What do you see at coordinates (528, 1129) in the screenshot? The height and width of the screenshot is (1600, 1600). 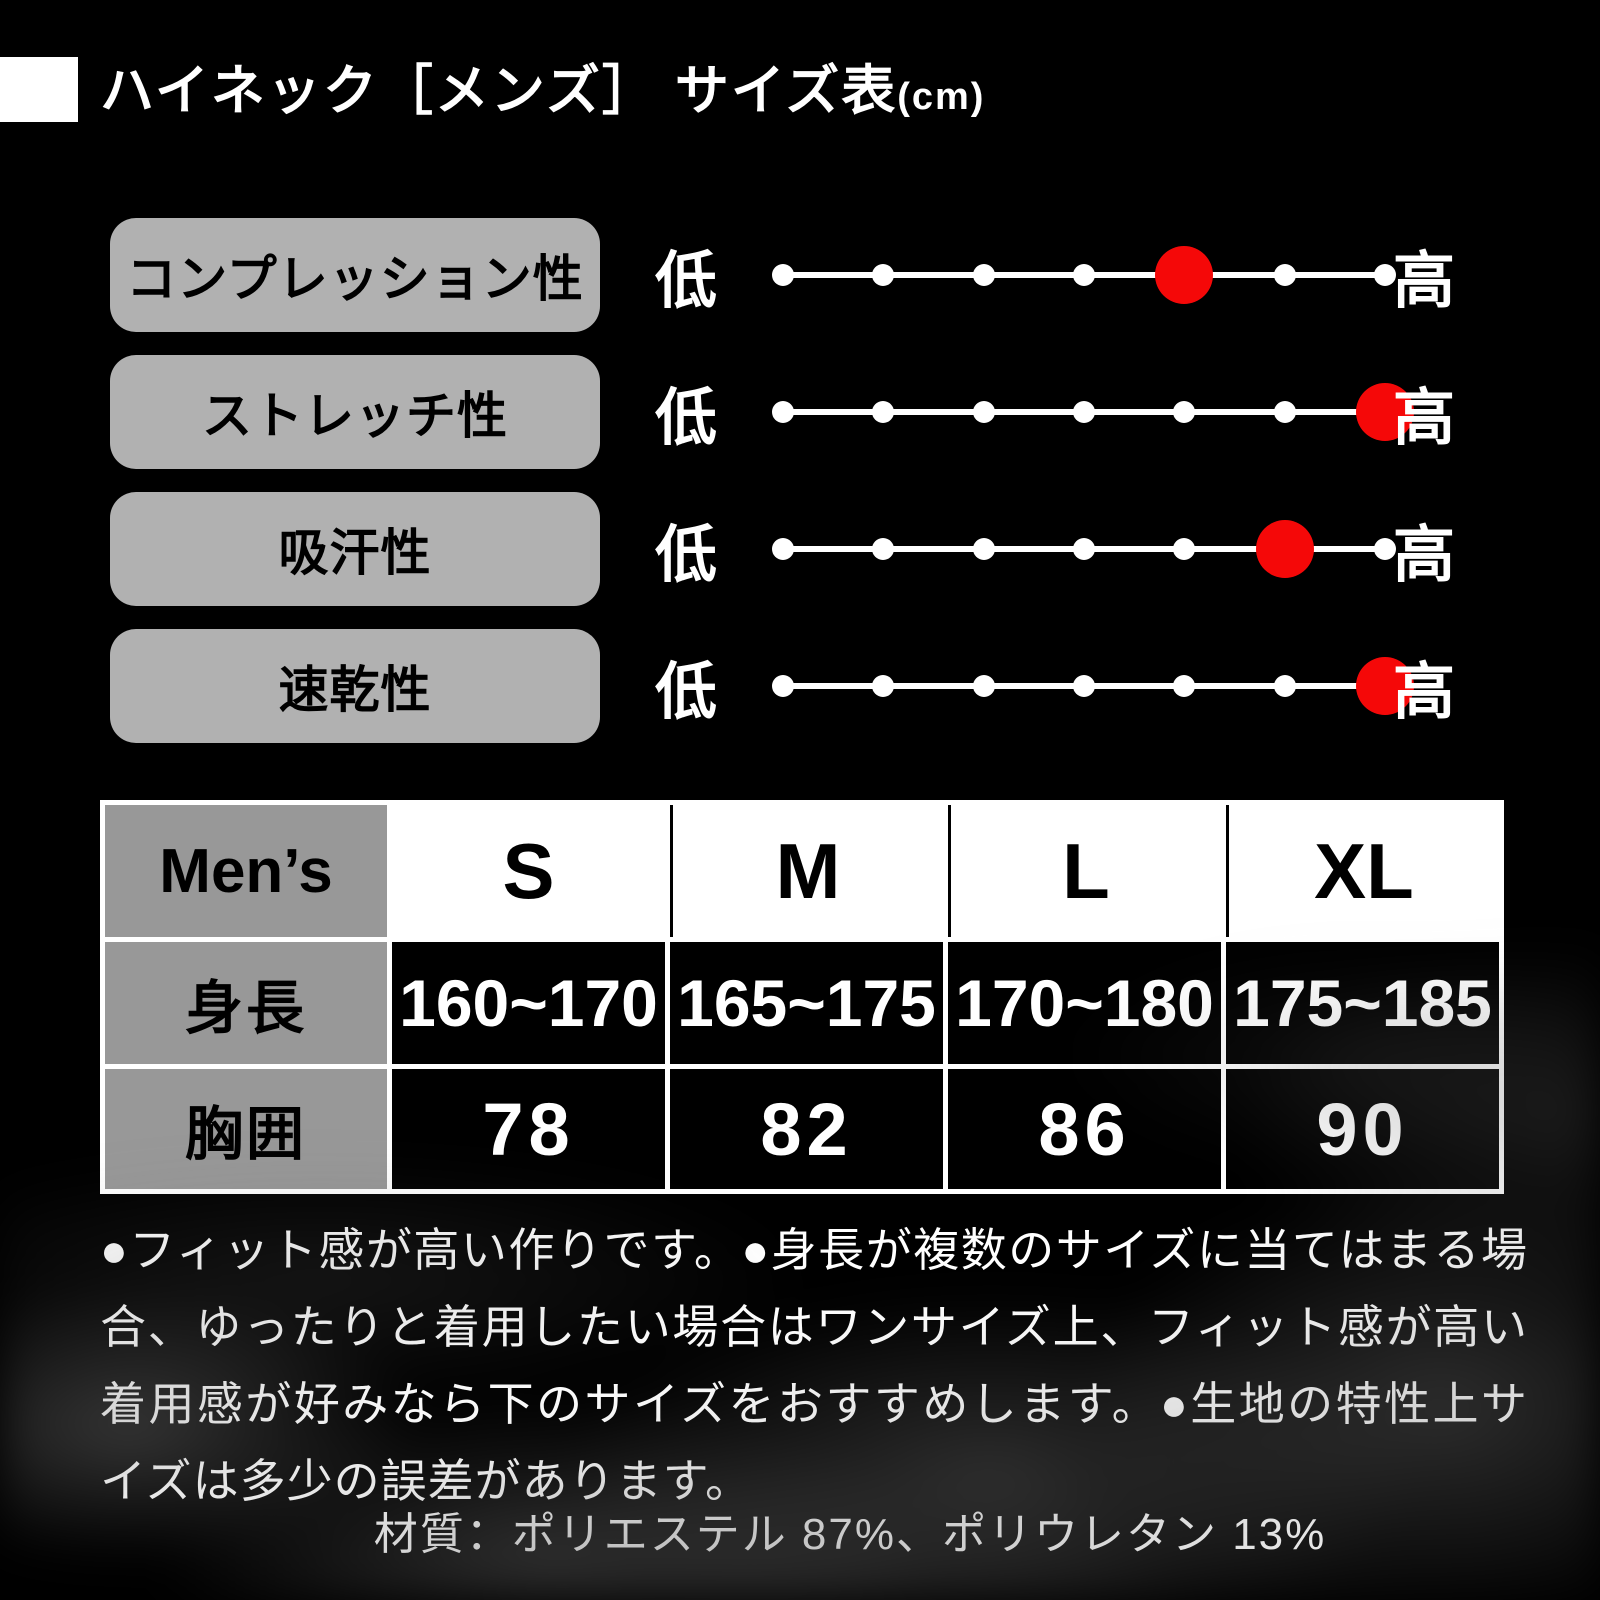 I see `table-value-cell: 78` at bounding box center [528, 1129].